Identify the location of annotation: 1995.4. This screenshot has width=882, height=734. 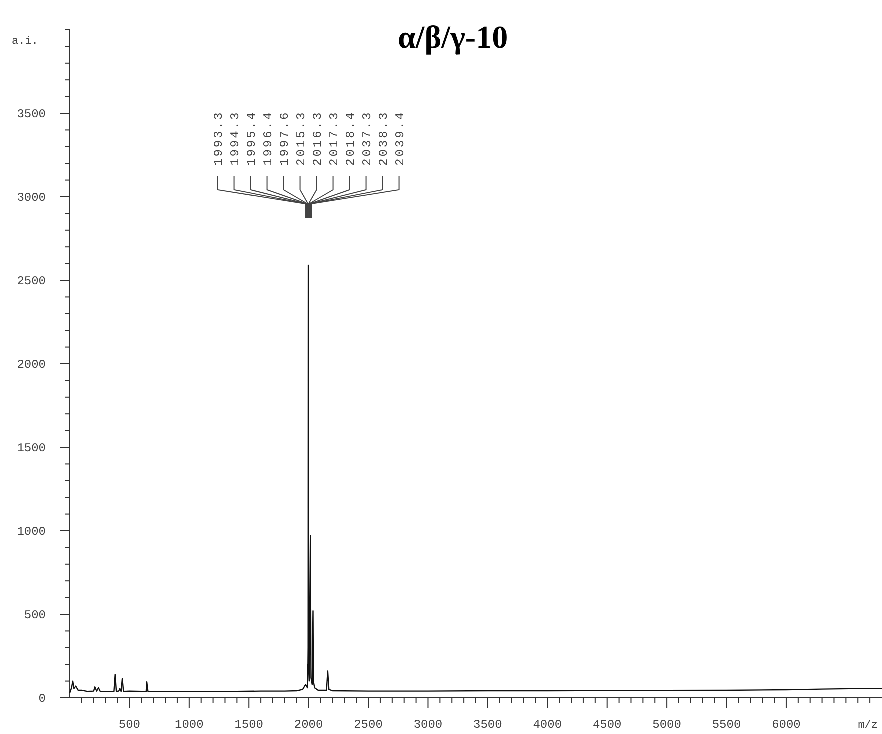
(251, 138).